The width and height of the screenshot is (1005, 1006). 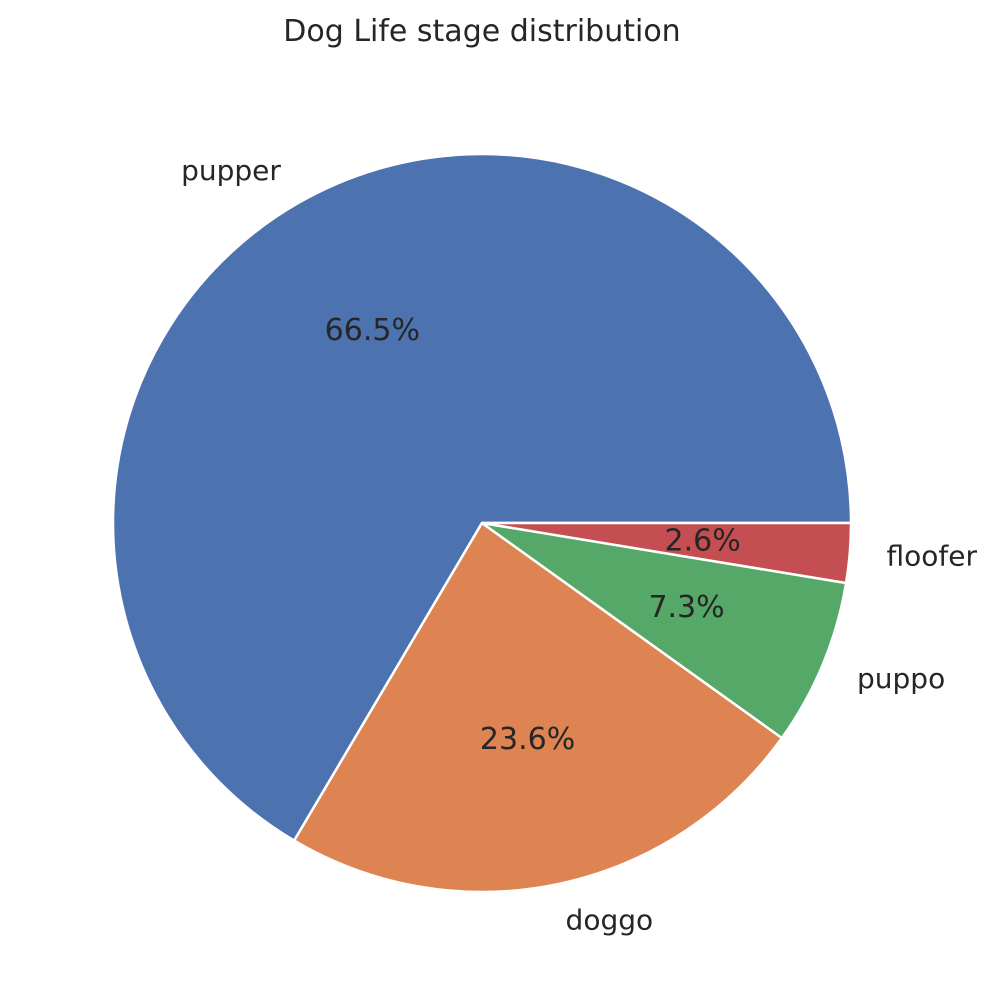 What do you see at coordinates (686, 607) in the screenshot?
I see `slice-percent-puppo: 7.3%` at bounding box center [686, 607].